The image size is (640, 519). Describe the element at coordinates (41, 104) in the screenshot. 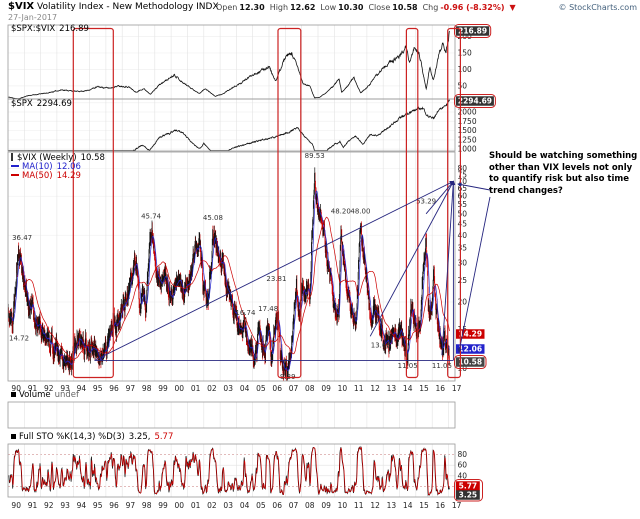

I see `legend-spx: $SPX 2294.69` at that location.